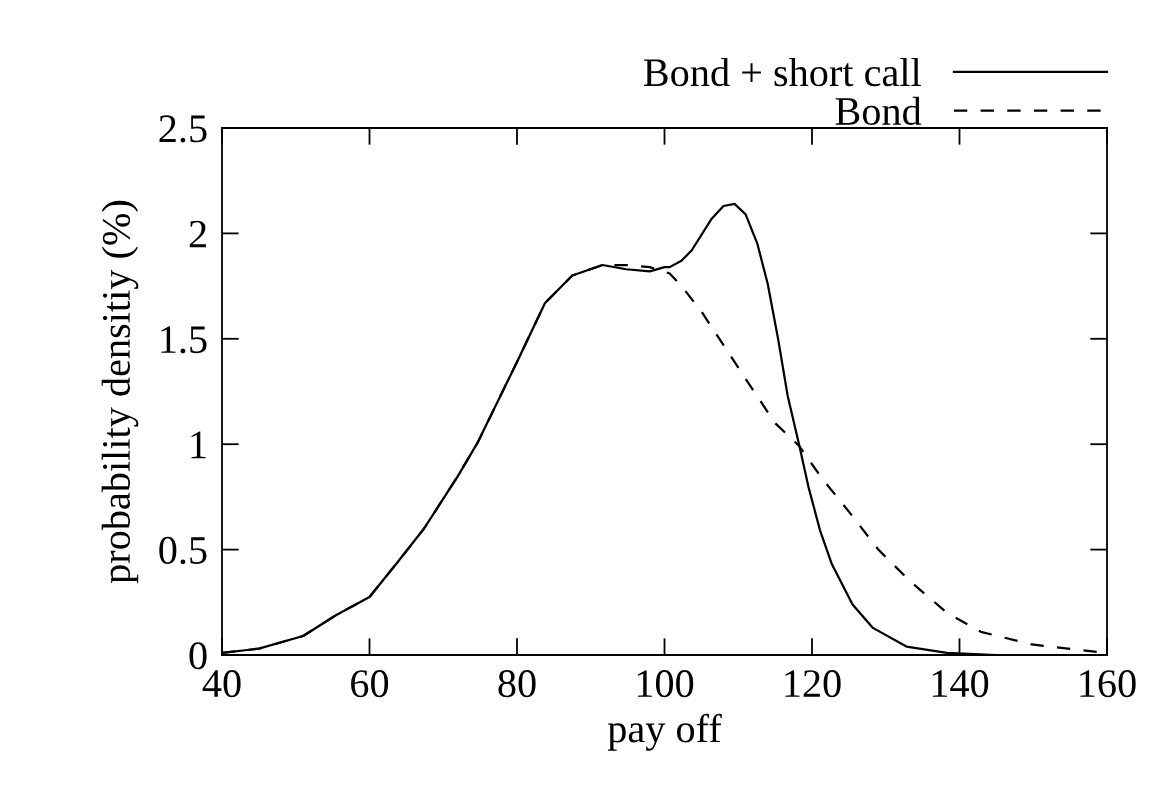  I want to click on y-tick-label: 0.5, so click(183, 550).